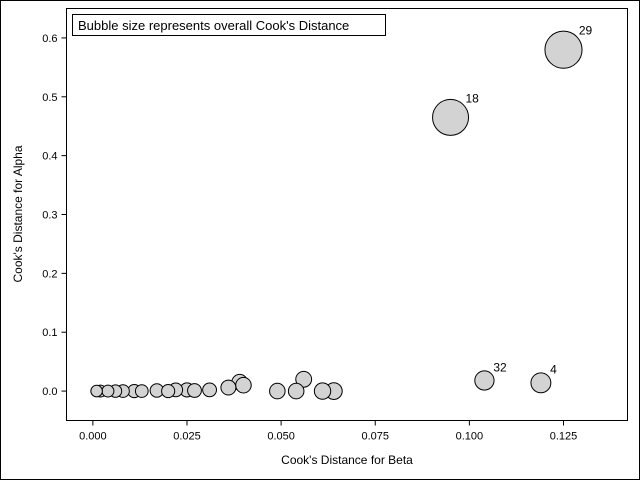  Describe the element at coordinates (49, 98) in the screenshot. I see `y-tick-label: 0.5` at that location.